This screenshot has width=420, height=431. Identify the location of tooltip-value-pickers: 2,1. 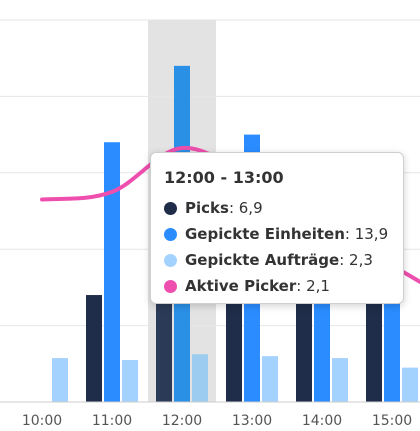
(318, 286).